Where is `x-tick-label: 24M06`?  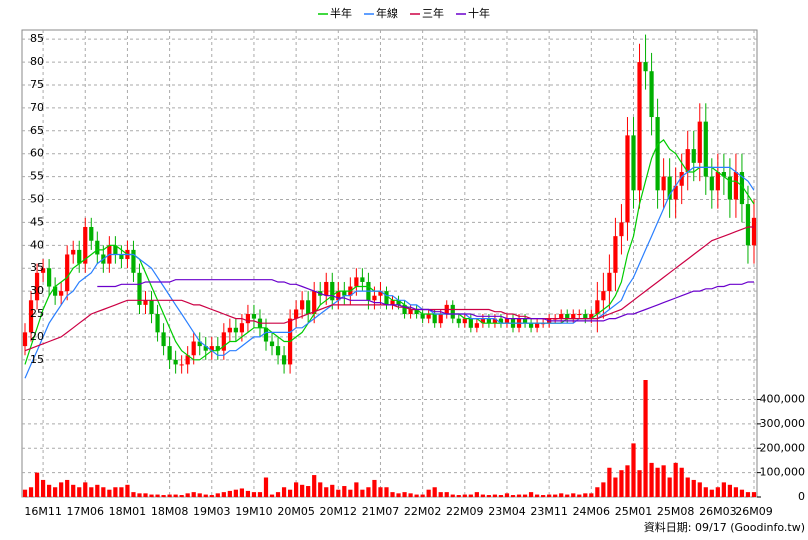 x-tick-label: 24M06 is located at coordinates (592, 511).